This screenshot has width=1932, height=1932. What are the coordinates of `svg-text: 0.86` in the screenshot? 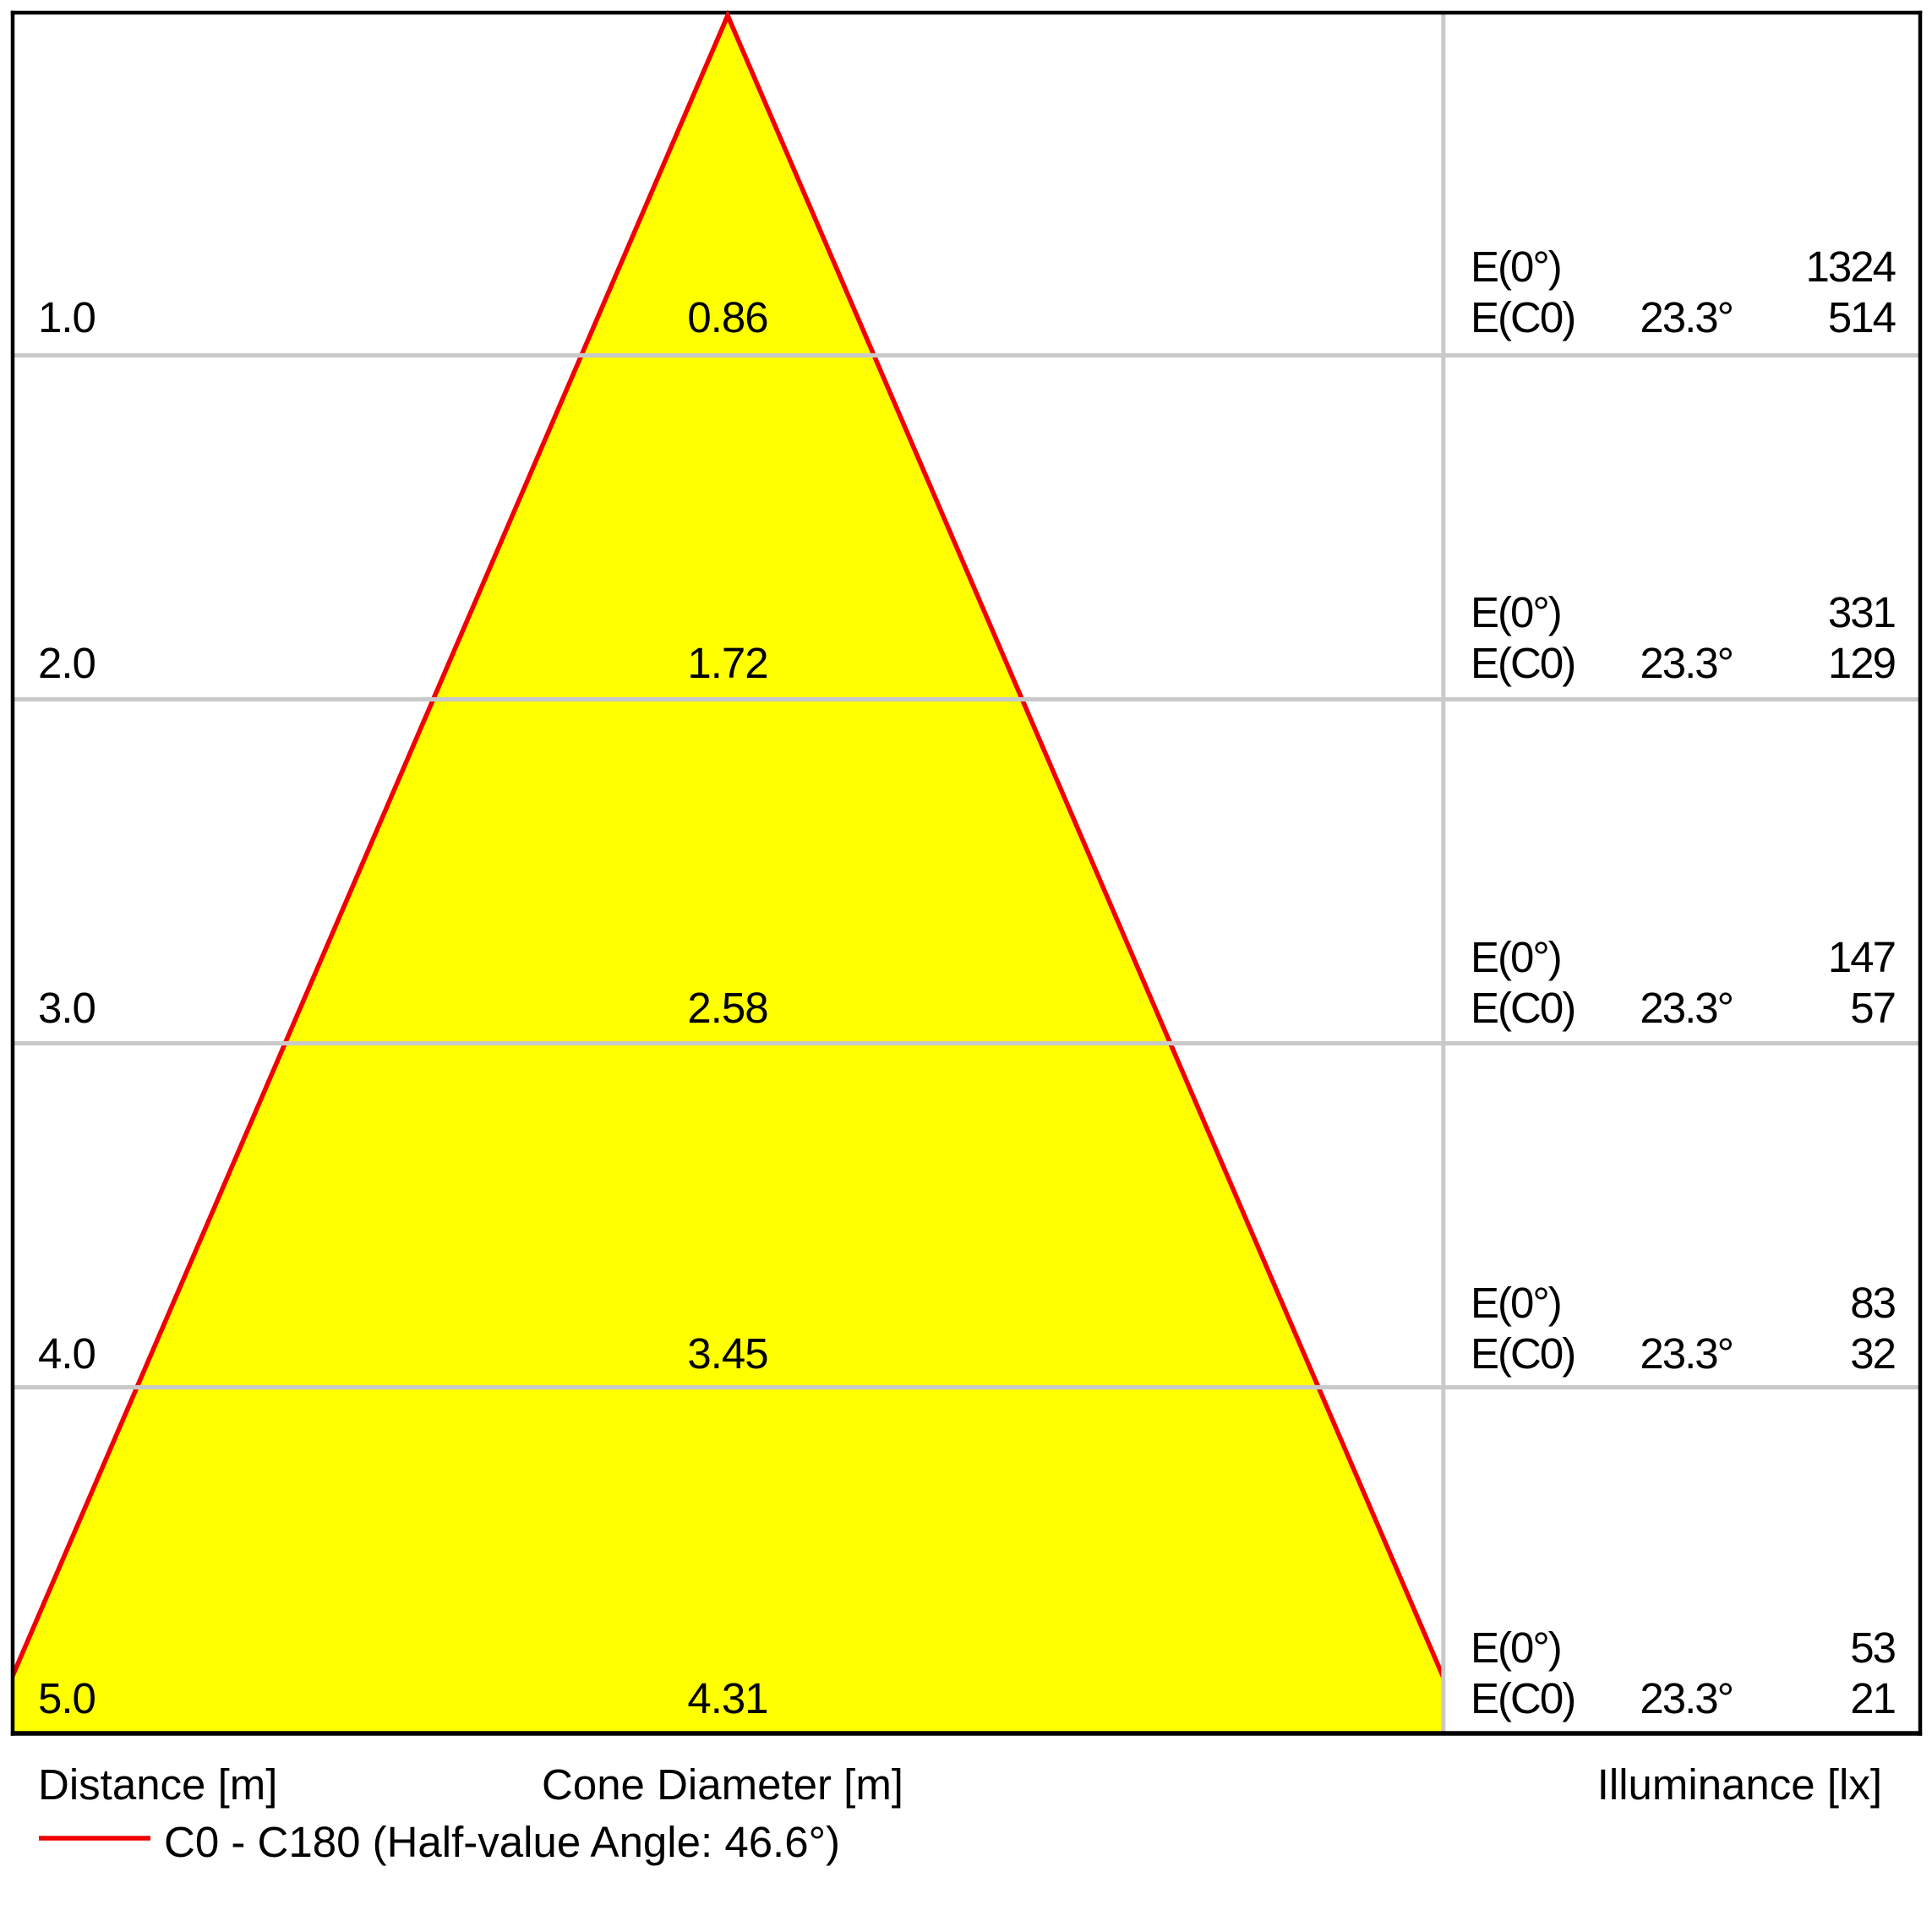 It's located at (727, 317).